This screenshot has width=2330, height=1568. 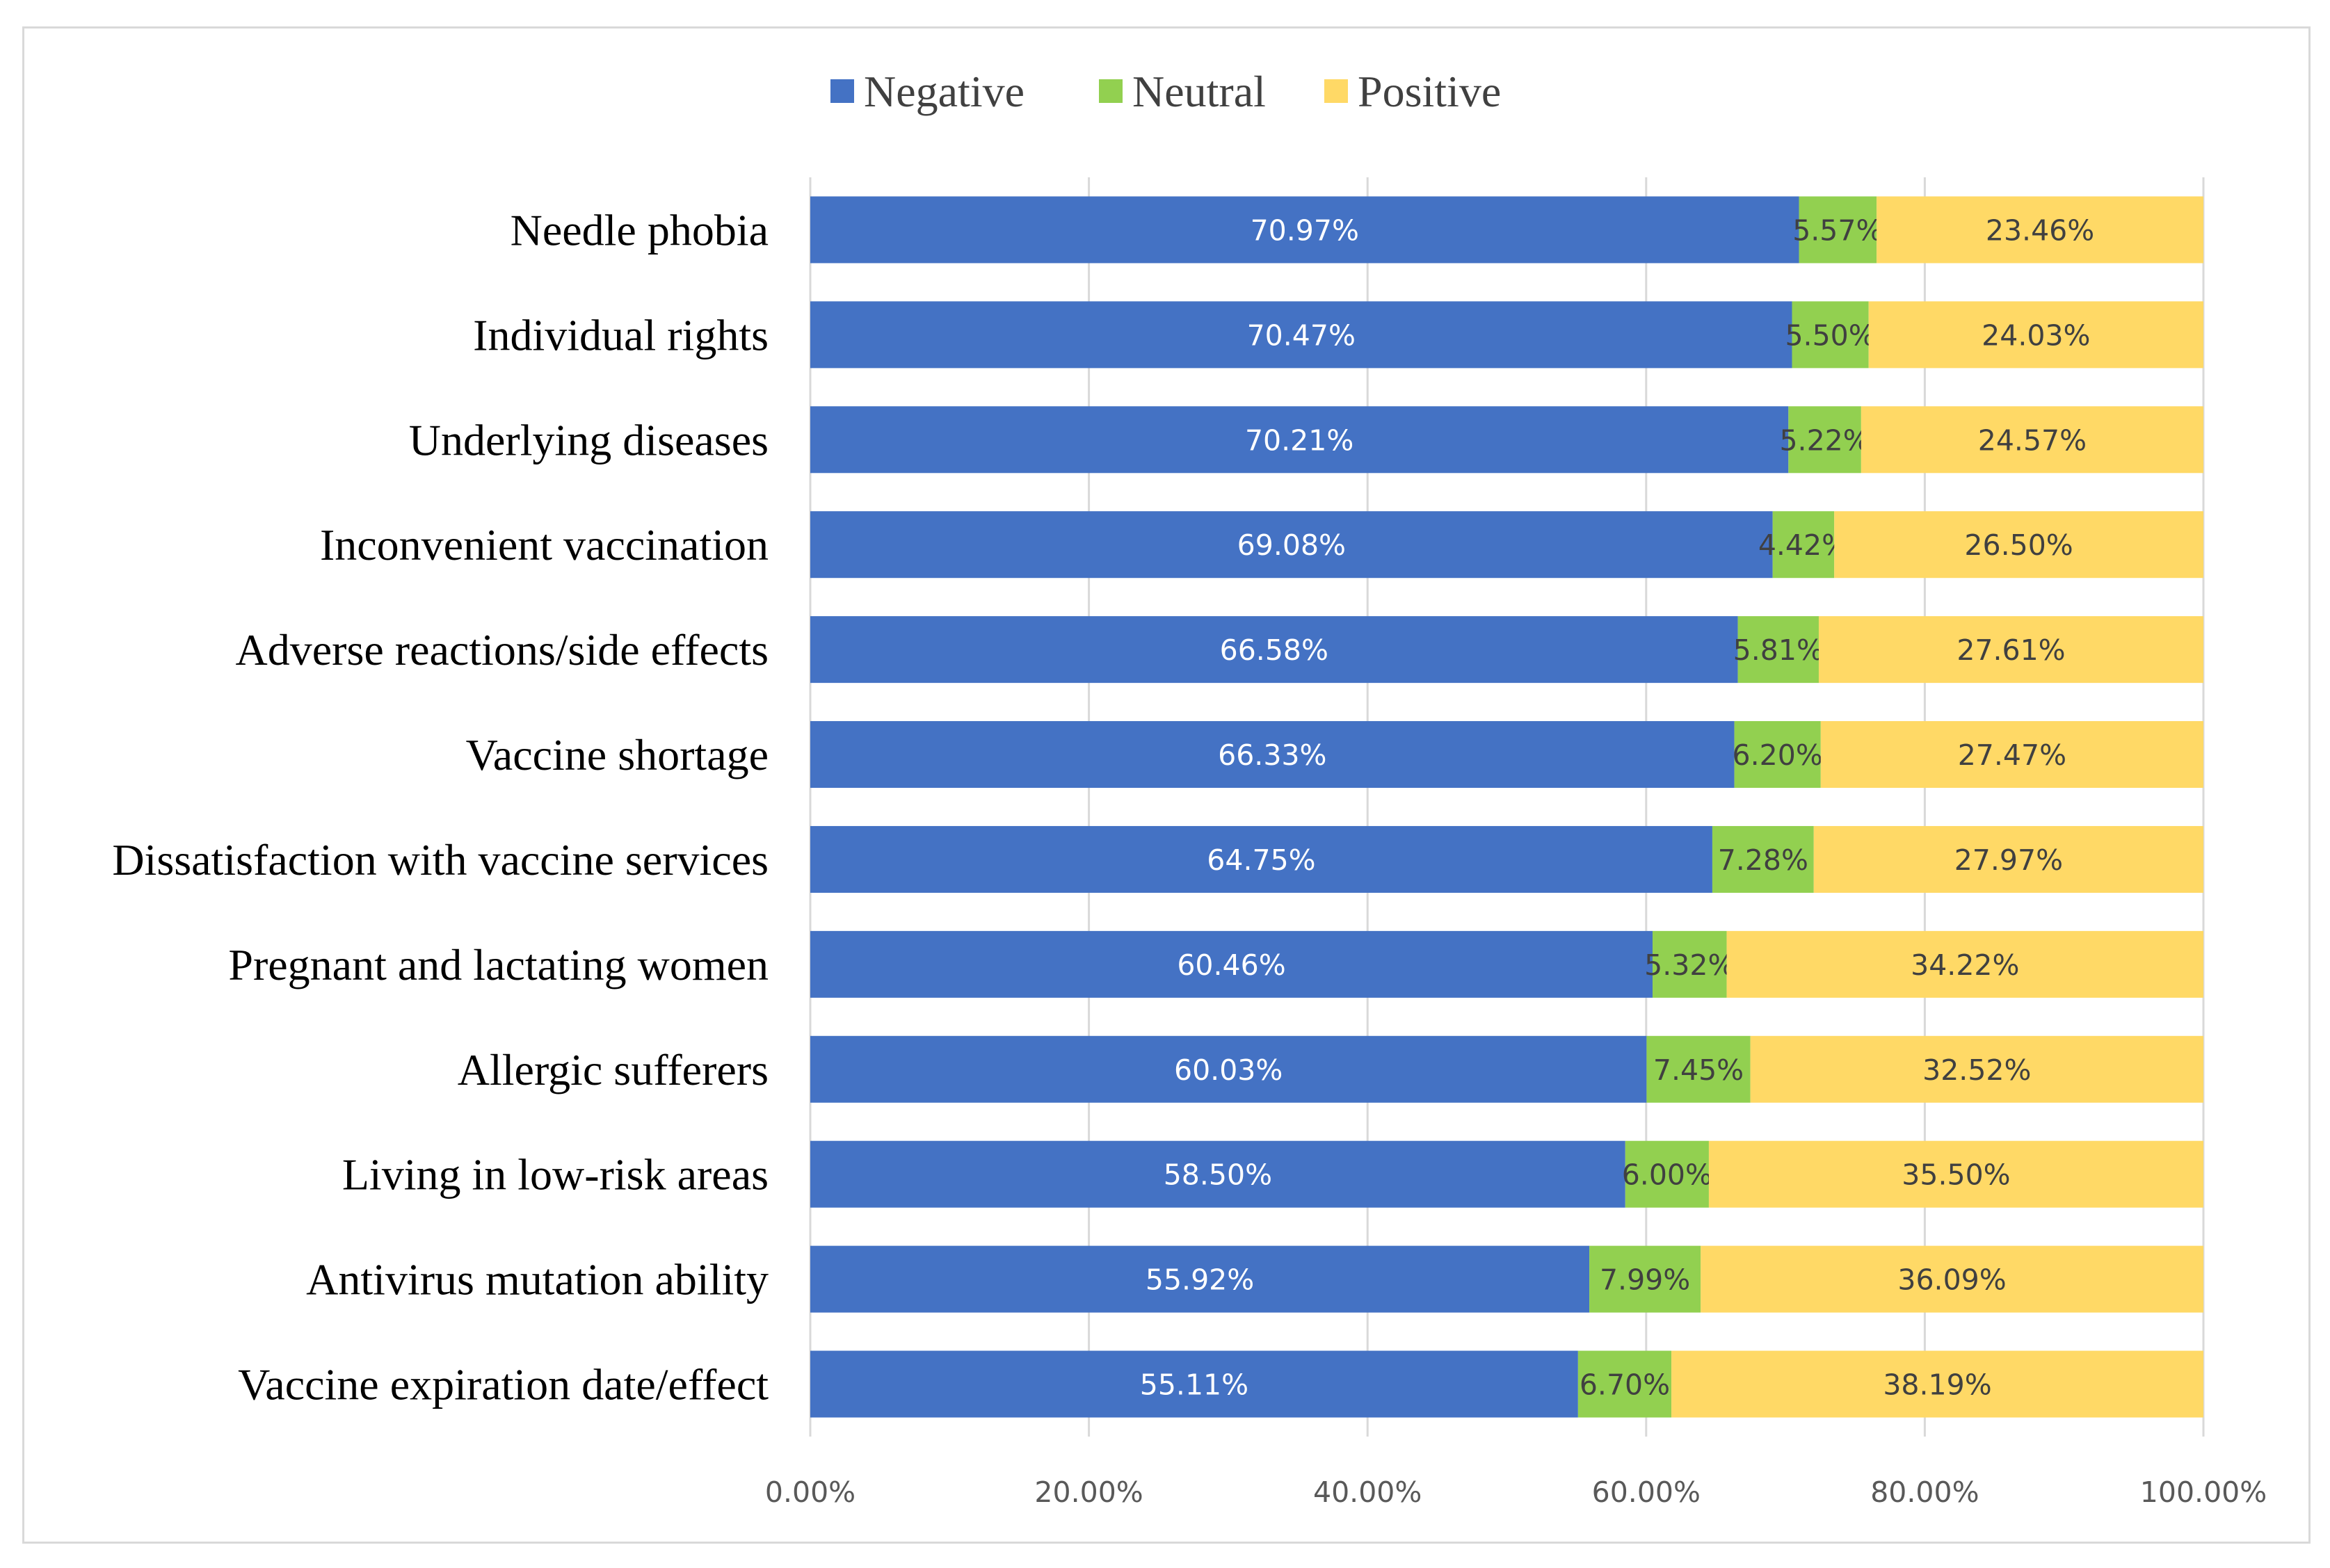 I want to click on data-label-neutral: 5.32%, so click(x=1689, y=965).